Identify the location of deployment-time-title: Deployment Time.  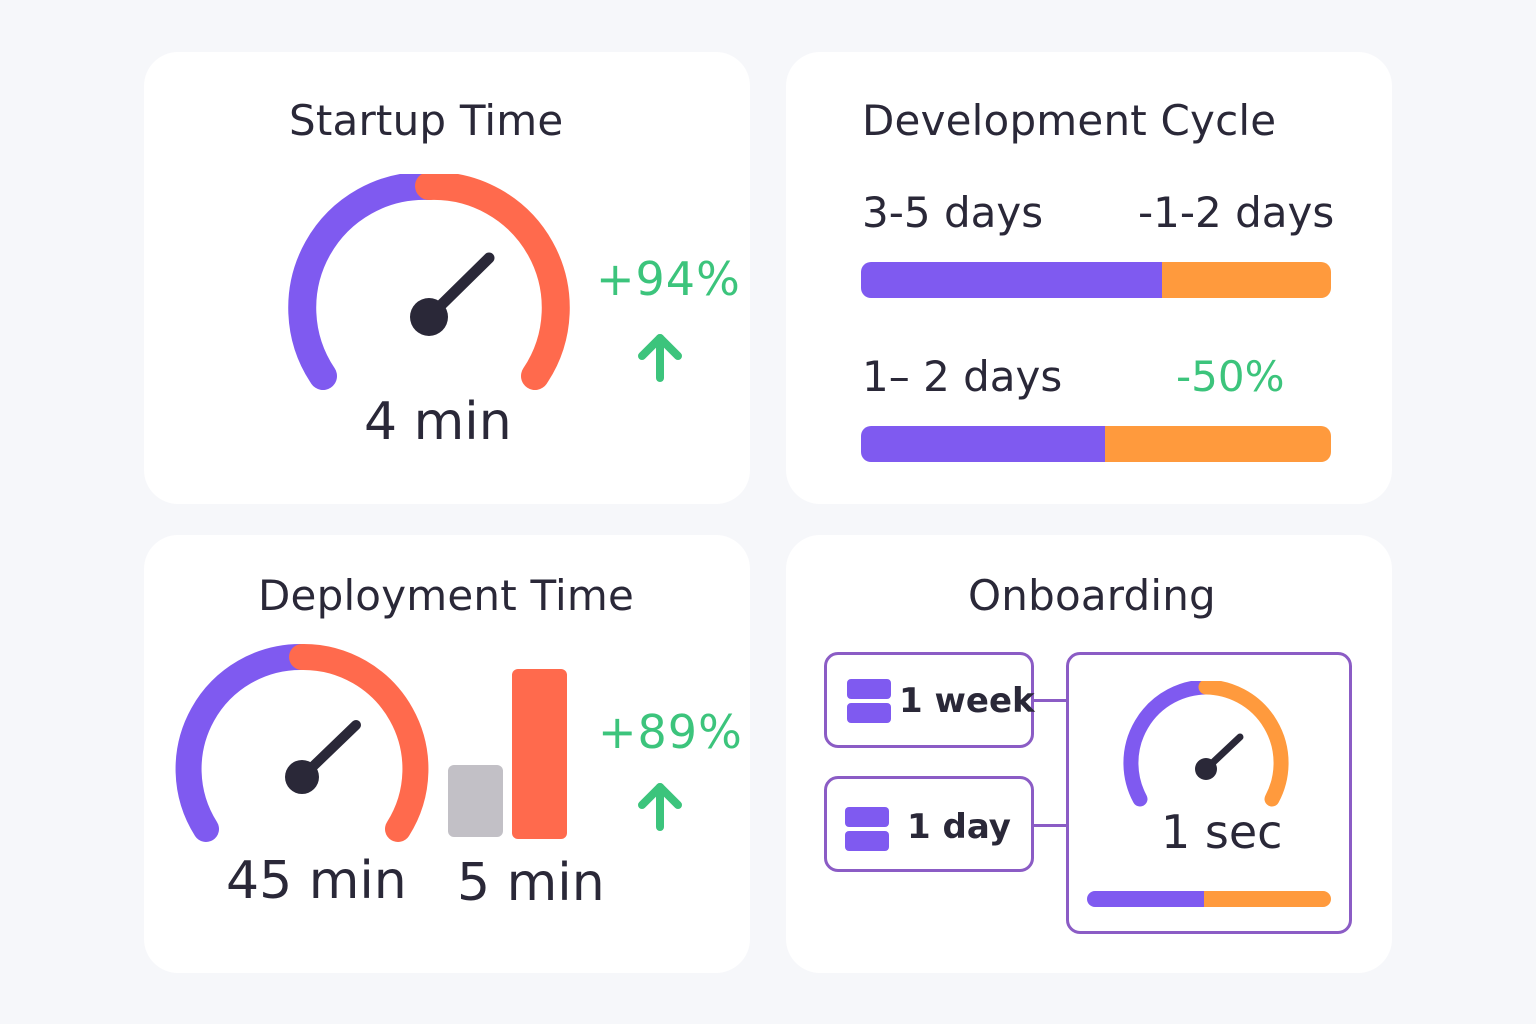
(446, 595).